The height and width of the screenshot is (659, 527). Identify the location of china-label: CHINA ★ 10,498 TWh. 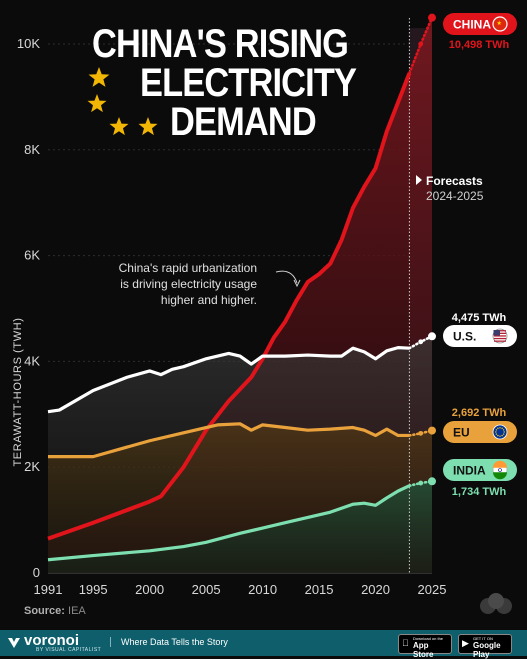
(480, 32).